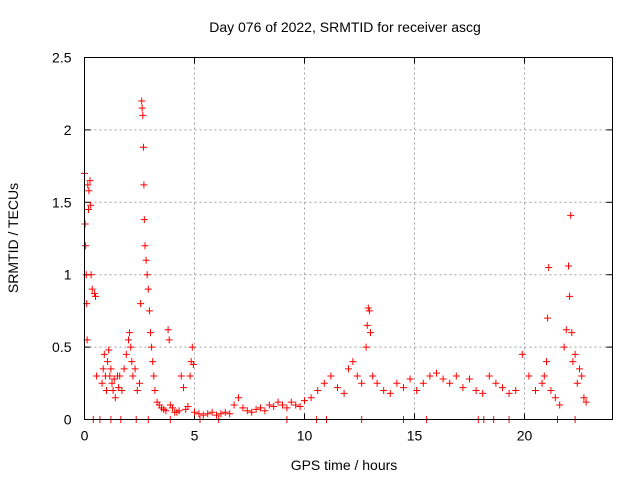  I want to click on y-tick-label: 1.5, so click(62, 202).